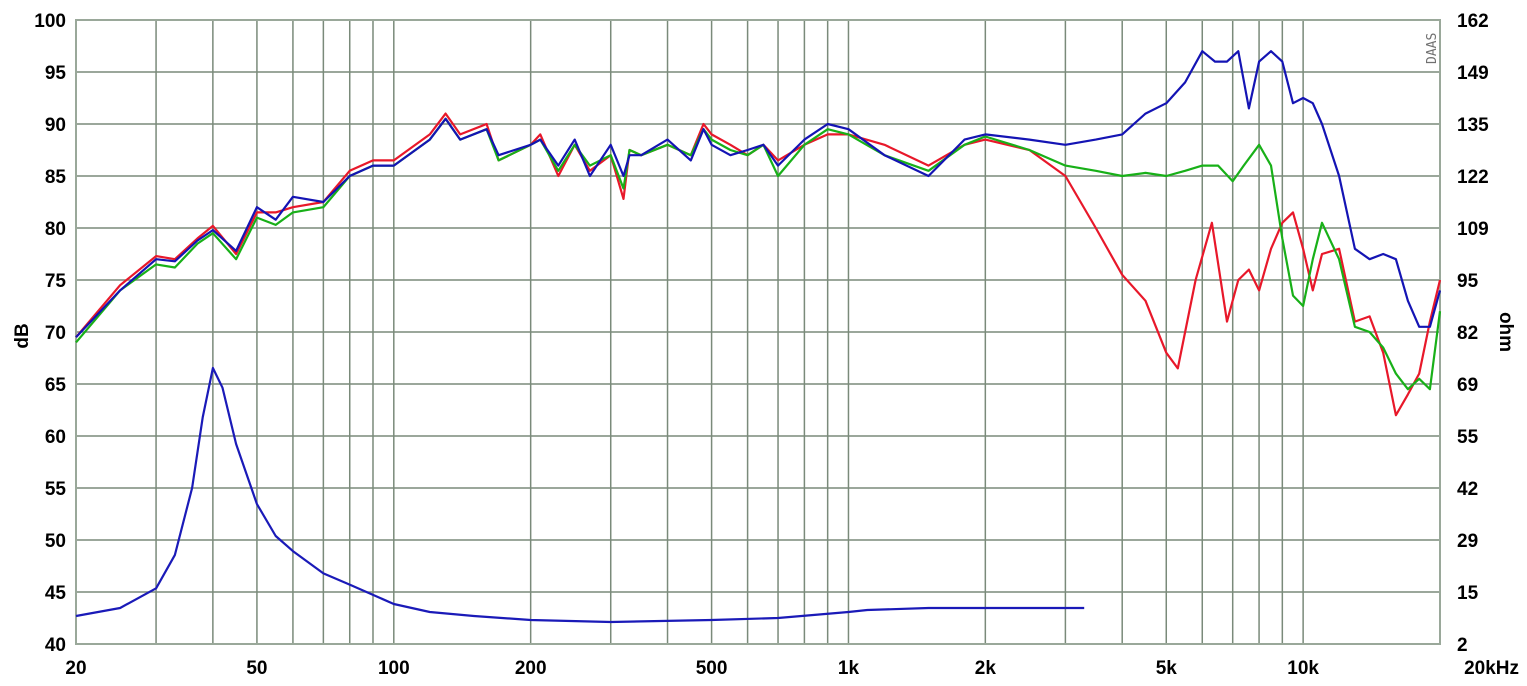 This screenshot has width=1527, height=686. What do you see at coordinates (1468, 281) in the screenshot?
I see `y-tick-label-right: 95` at bounding box center [1468, 281].